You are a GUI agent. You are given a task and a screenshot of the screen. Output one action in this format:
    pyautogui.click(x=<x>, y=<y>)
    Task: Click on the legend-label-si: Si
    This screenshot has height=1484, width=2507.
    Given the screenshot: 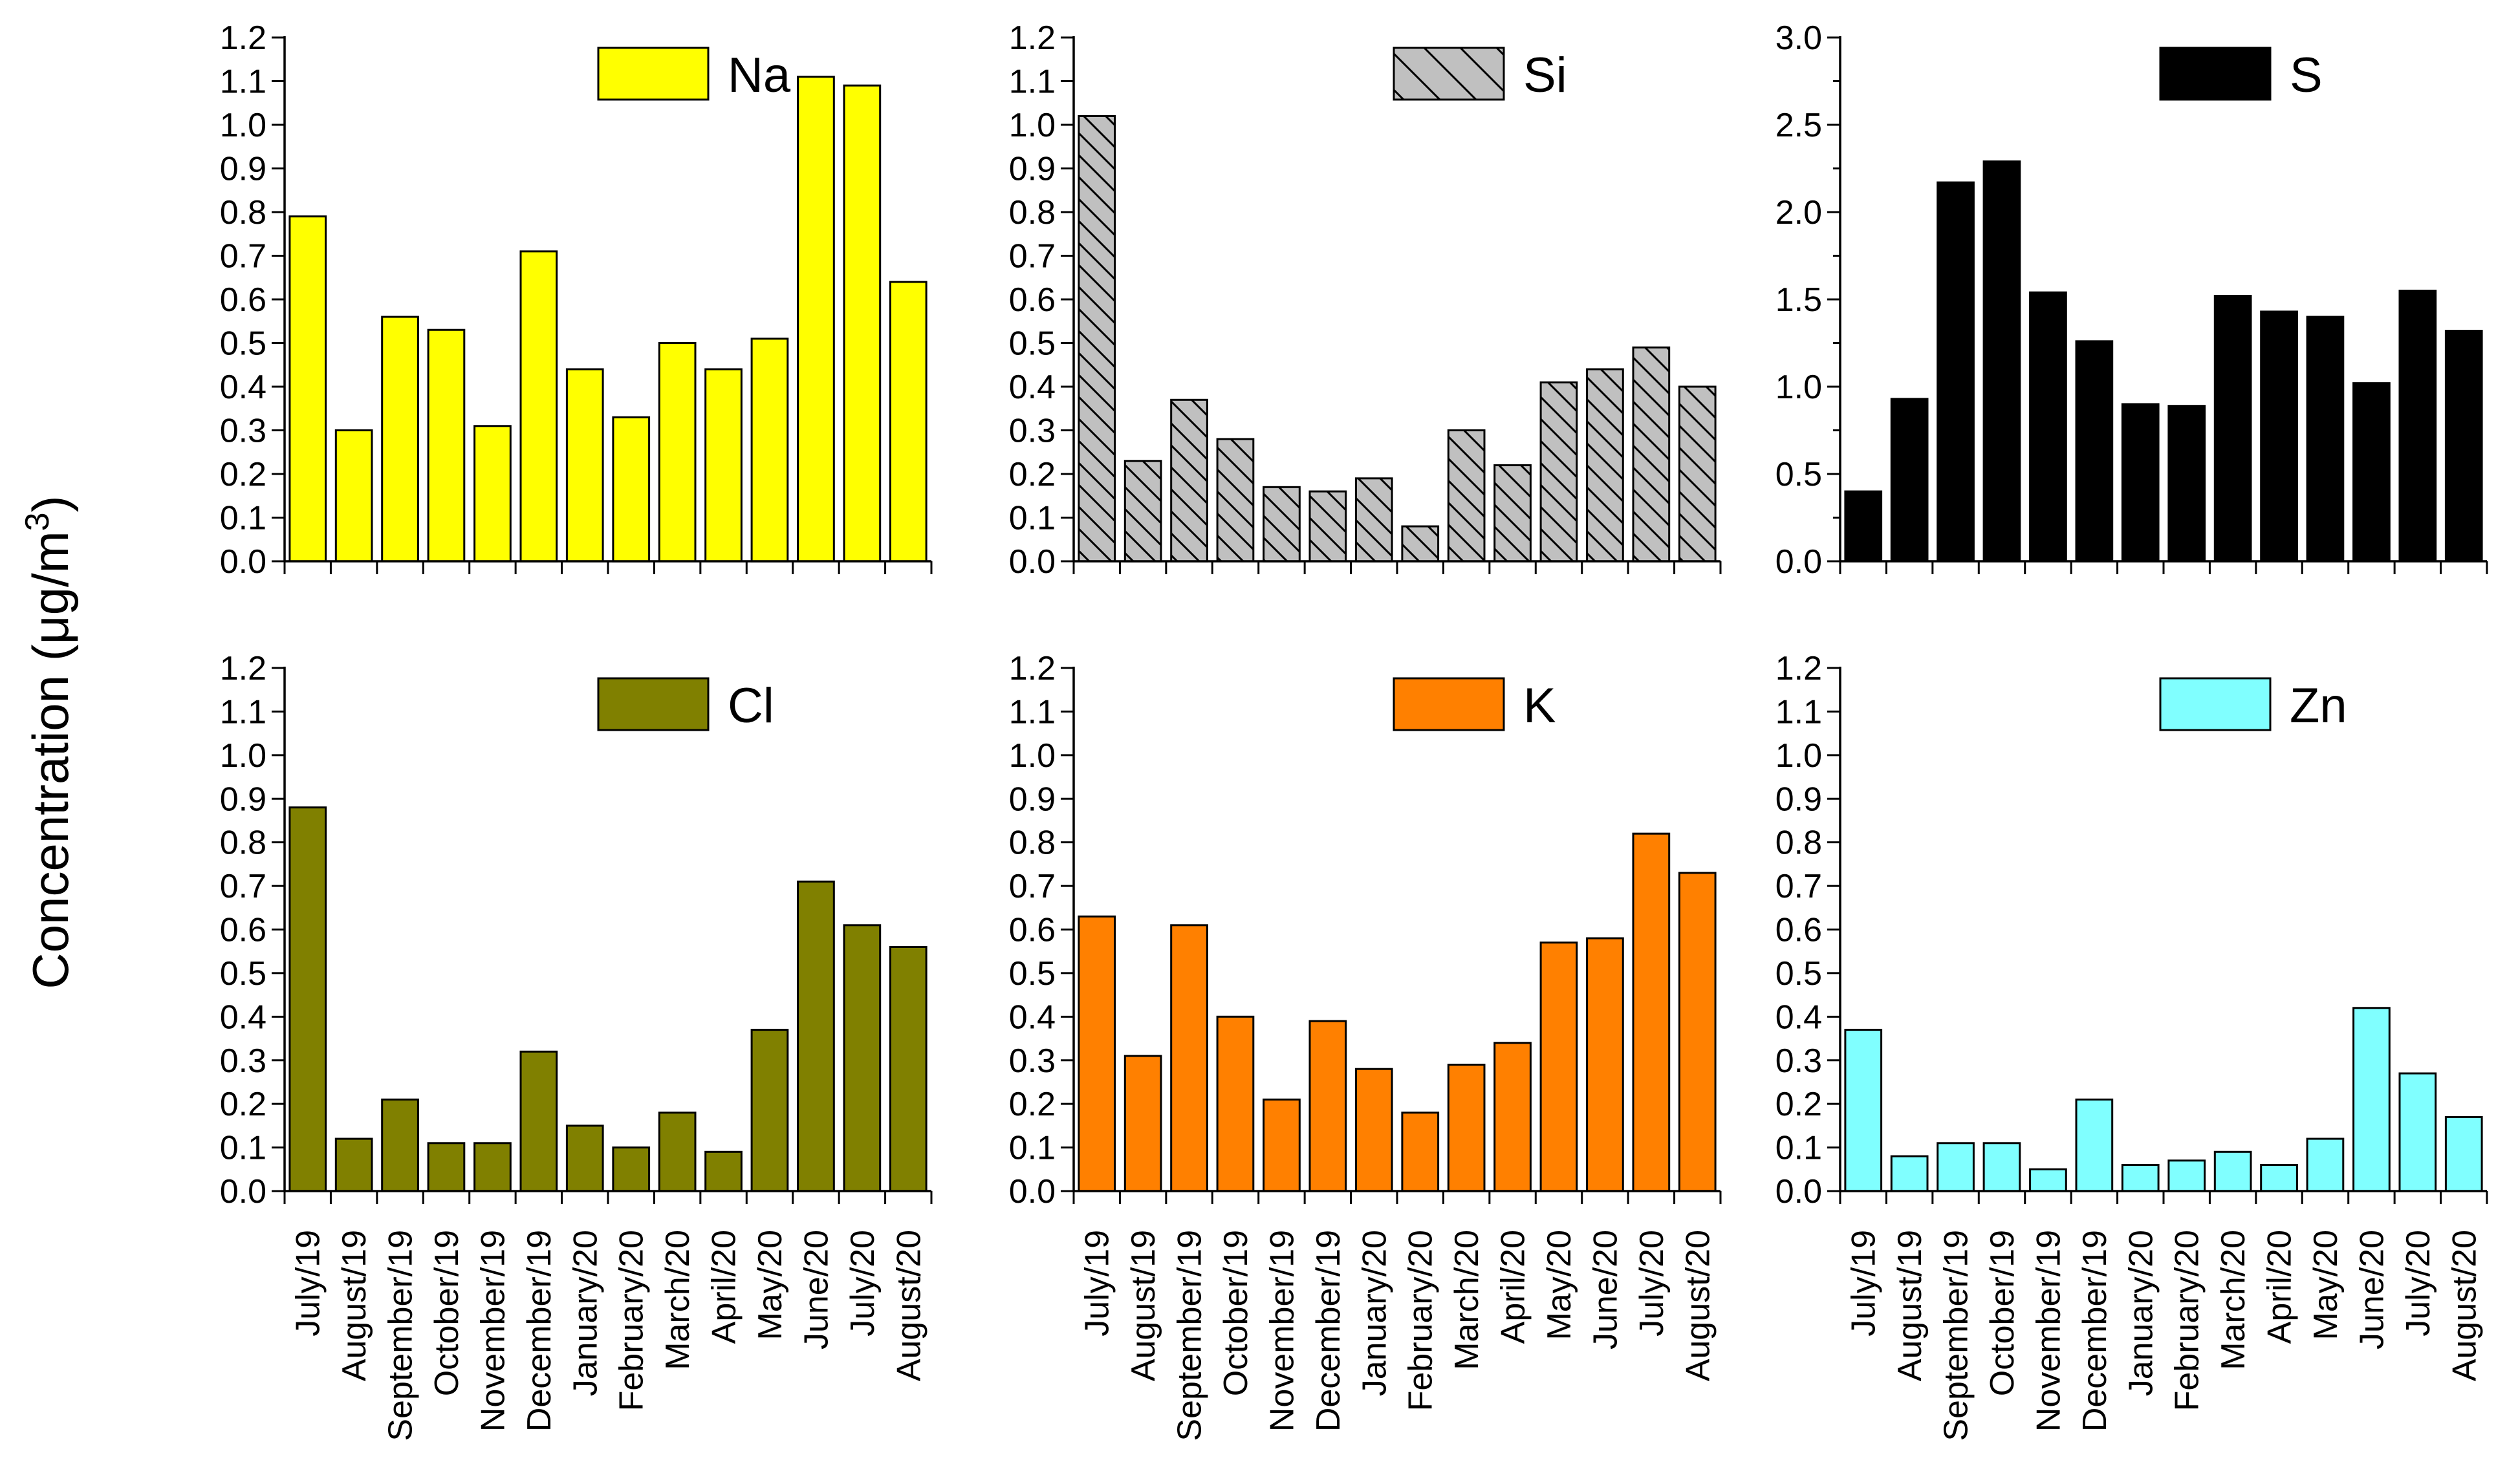 What is the action you would take?
    pyautogui.click(x=1545, y=75)
    